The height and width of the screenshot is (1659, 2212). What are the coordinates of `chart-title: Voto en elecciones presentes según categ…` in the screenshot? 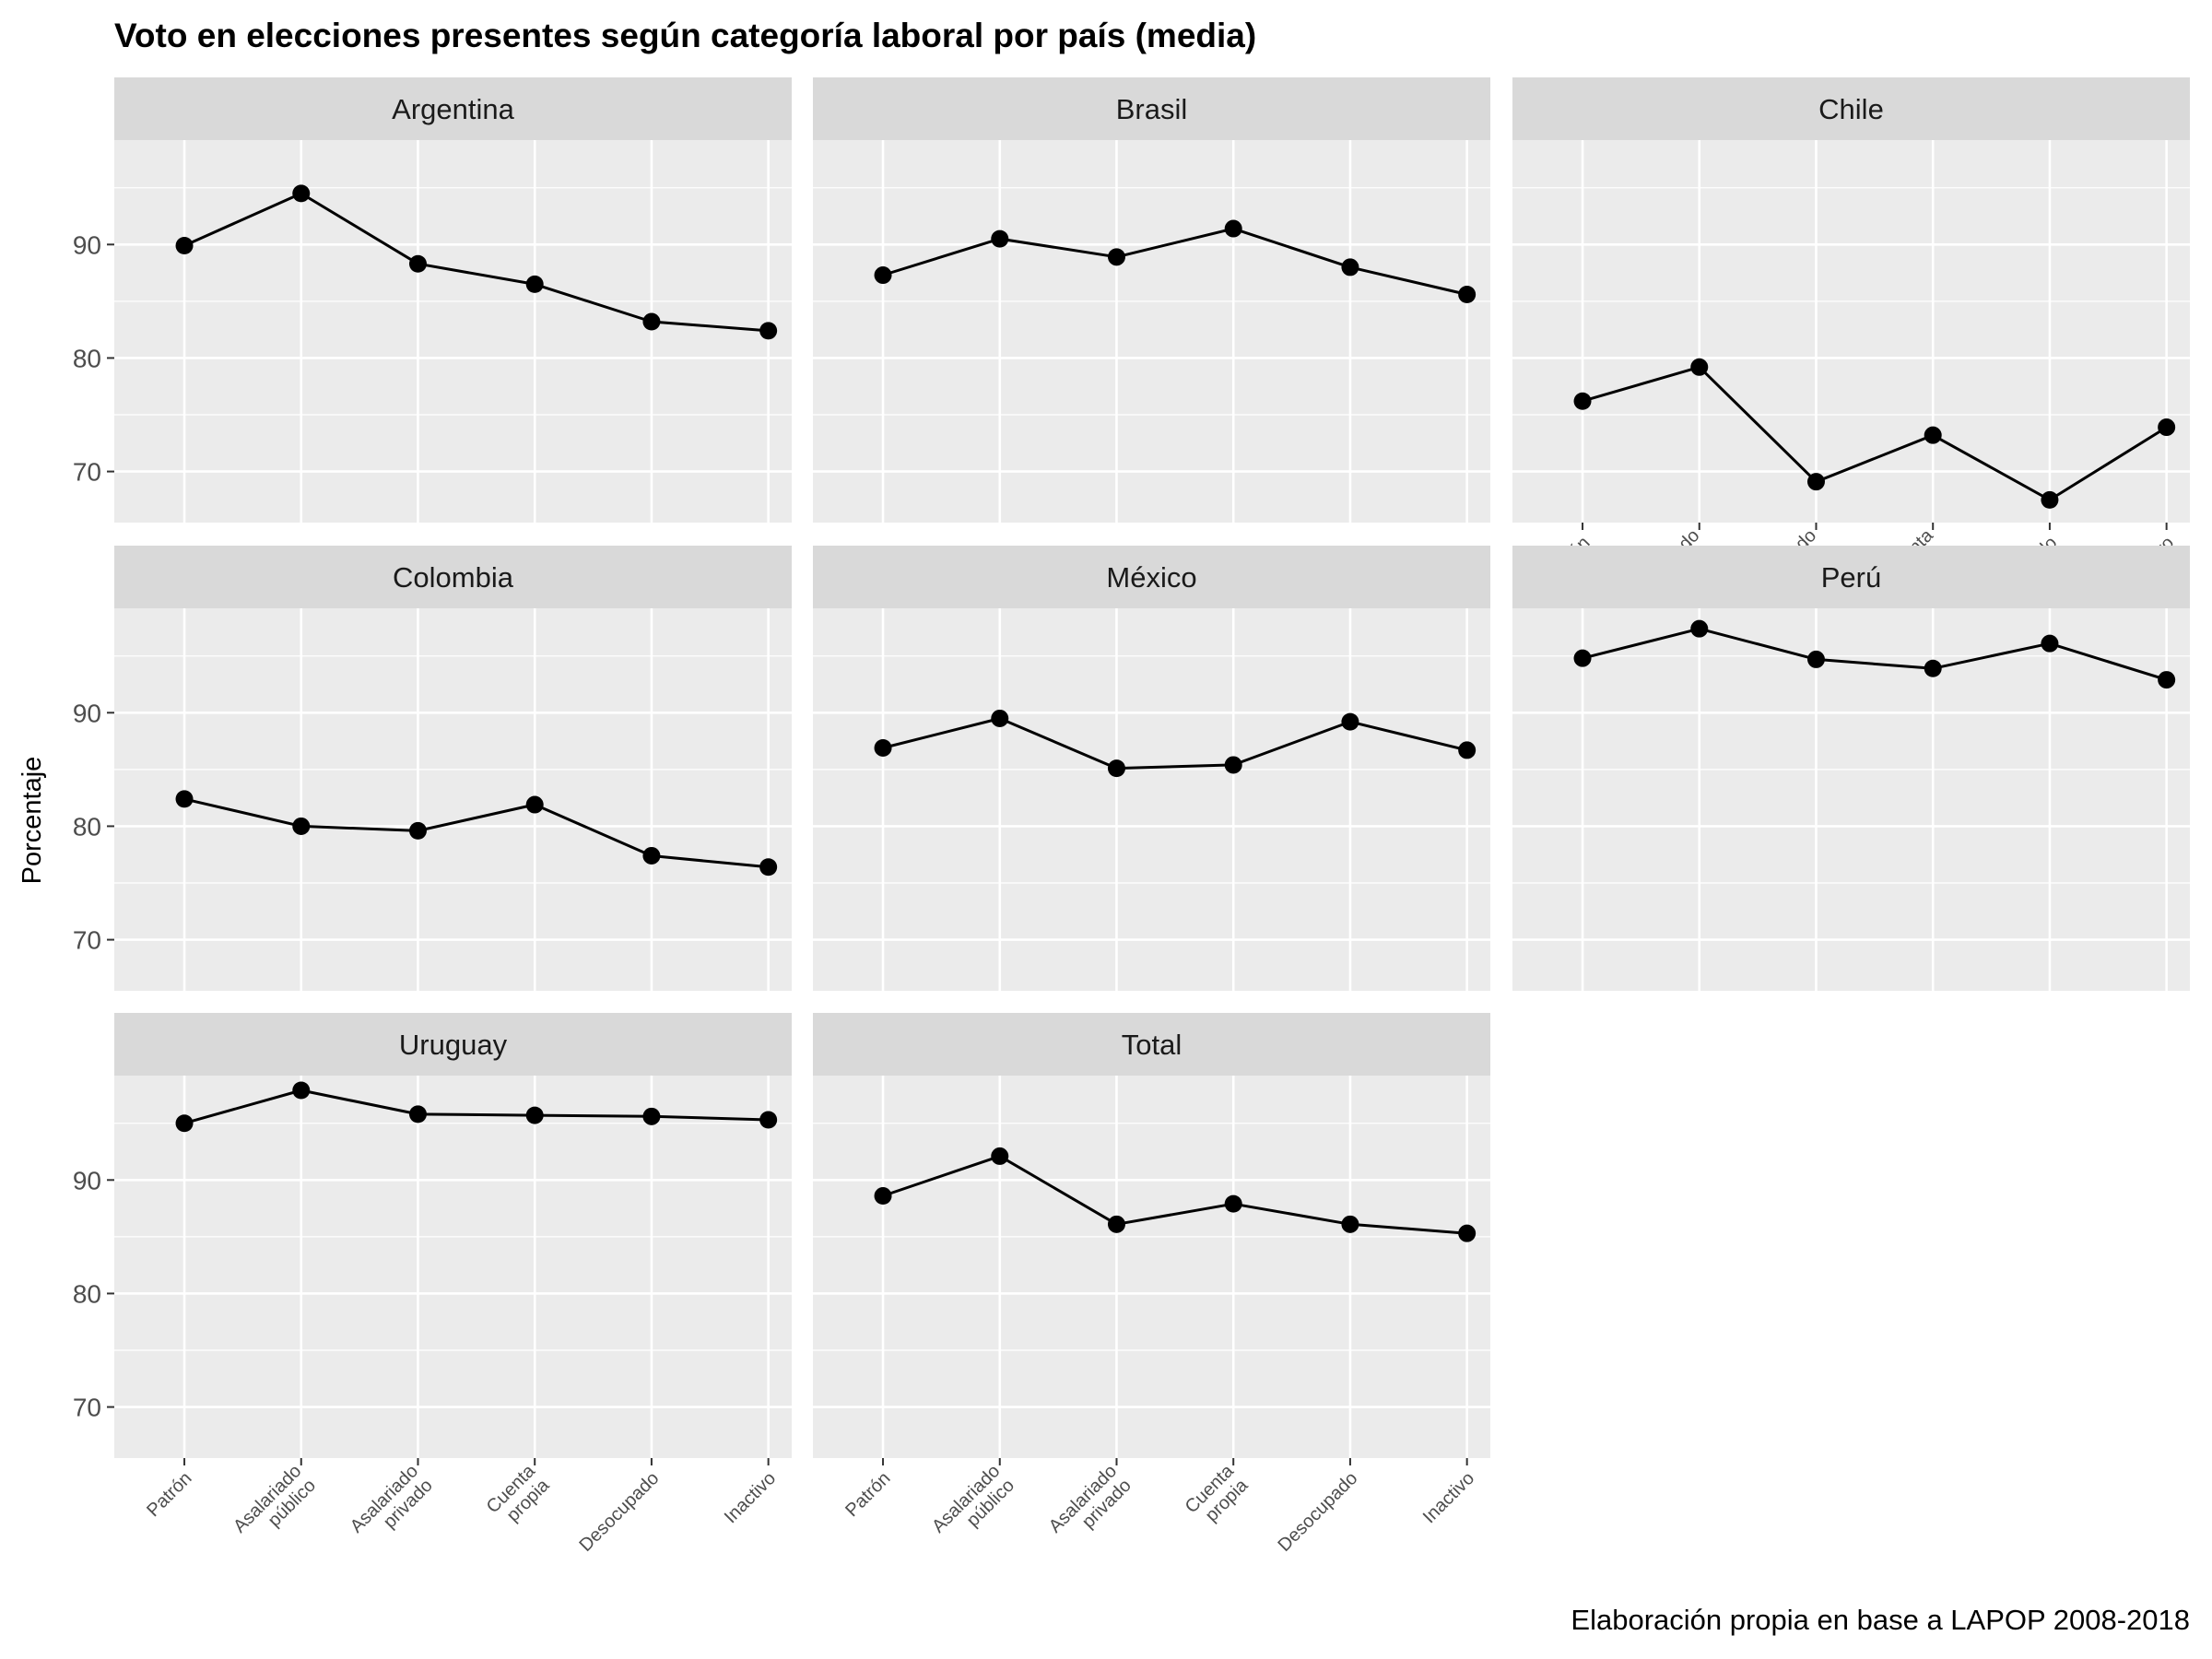 It's located at (685, 35).